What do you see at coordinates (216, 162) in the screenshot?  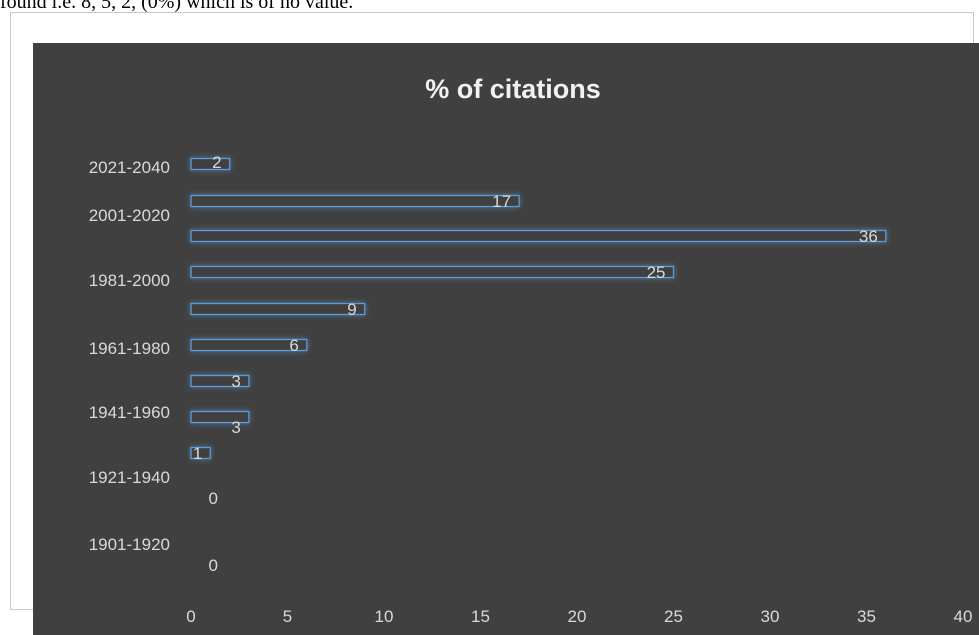 I see `data-label: 2` at bounding box center [216, 162].